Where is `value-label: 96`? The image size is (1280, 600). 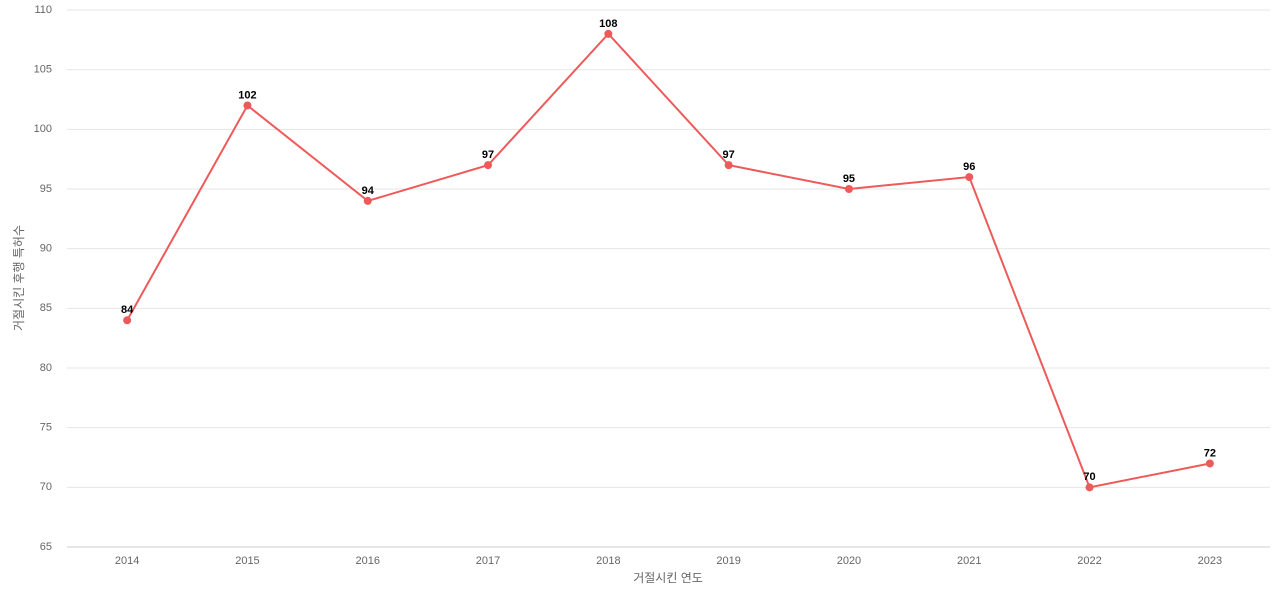
value-label: 96 is located at coordinates (969, 167).